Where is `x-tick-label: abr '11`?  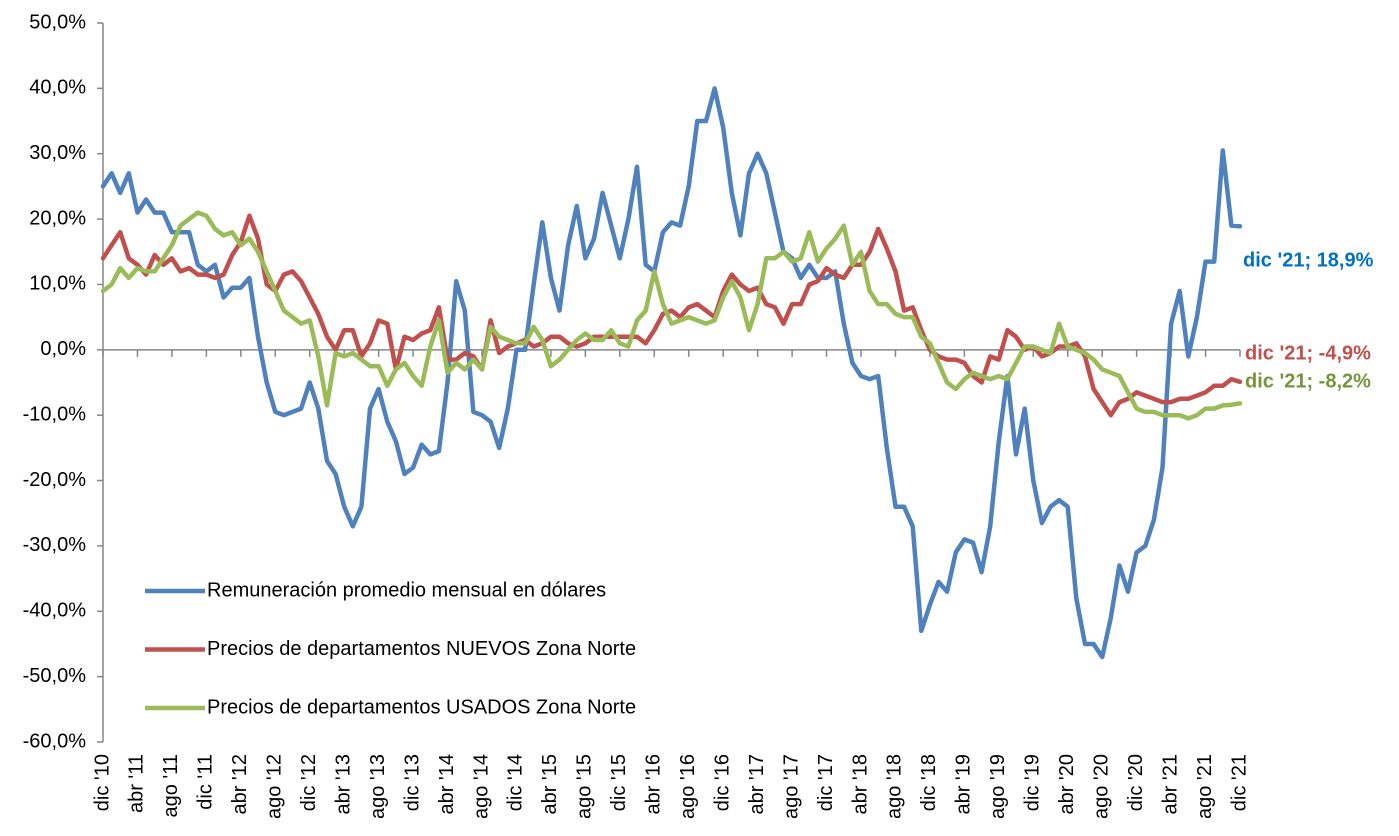
x-tick-label: abr '11 is located at coordinates (137, 783).